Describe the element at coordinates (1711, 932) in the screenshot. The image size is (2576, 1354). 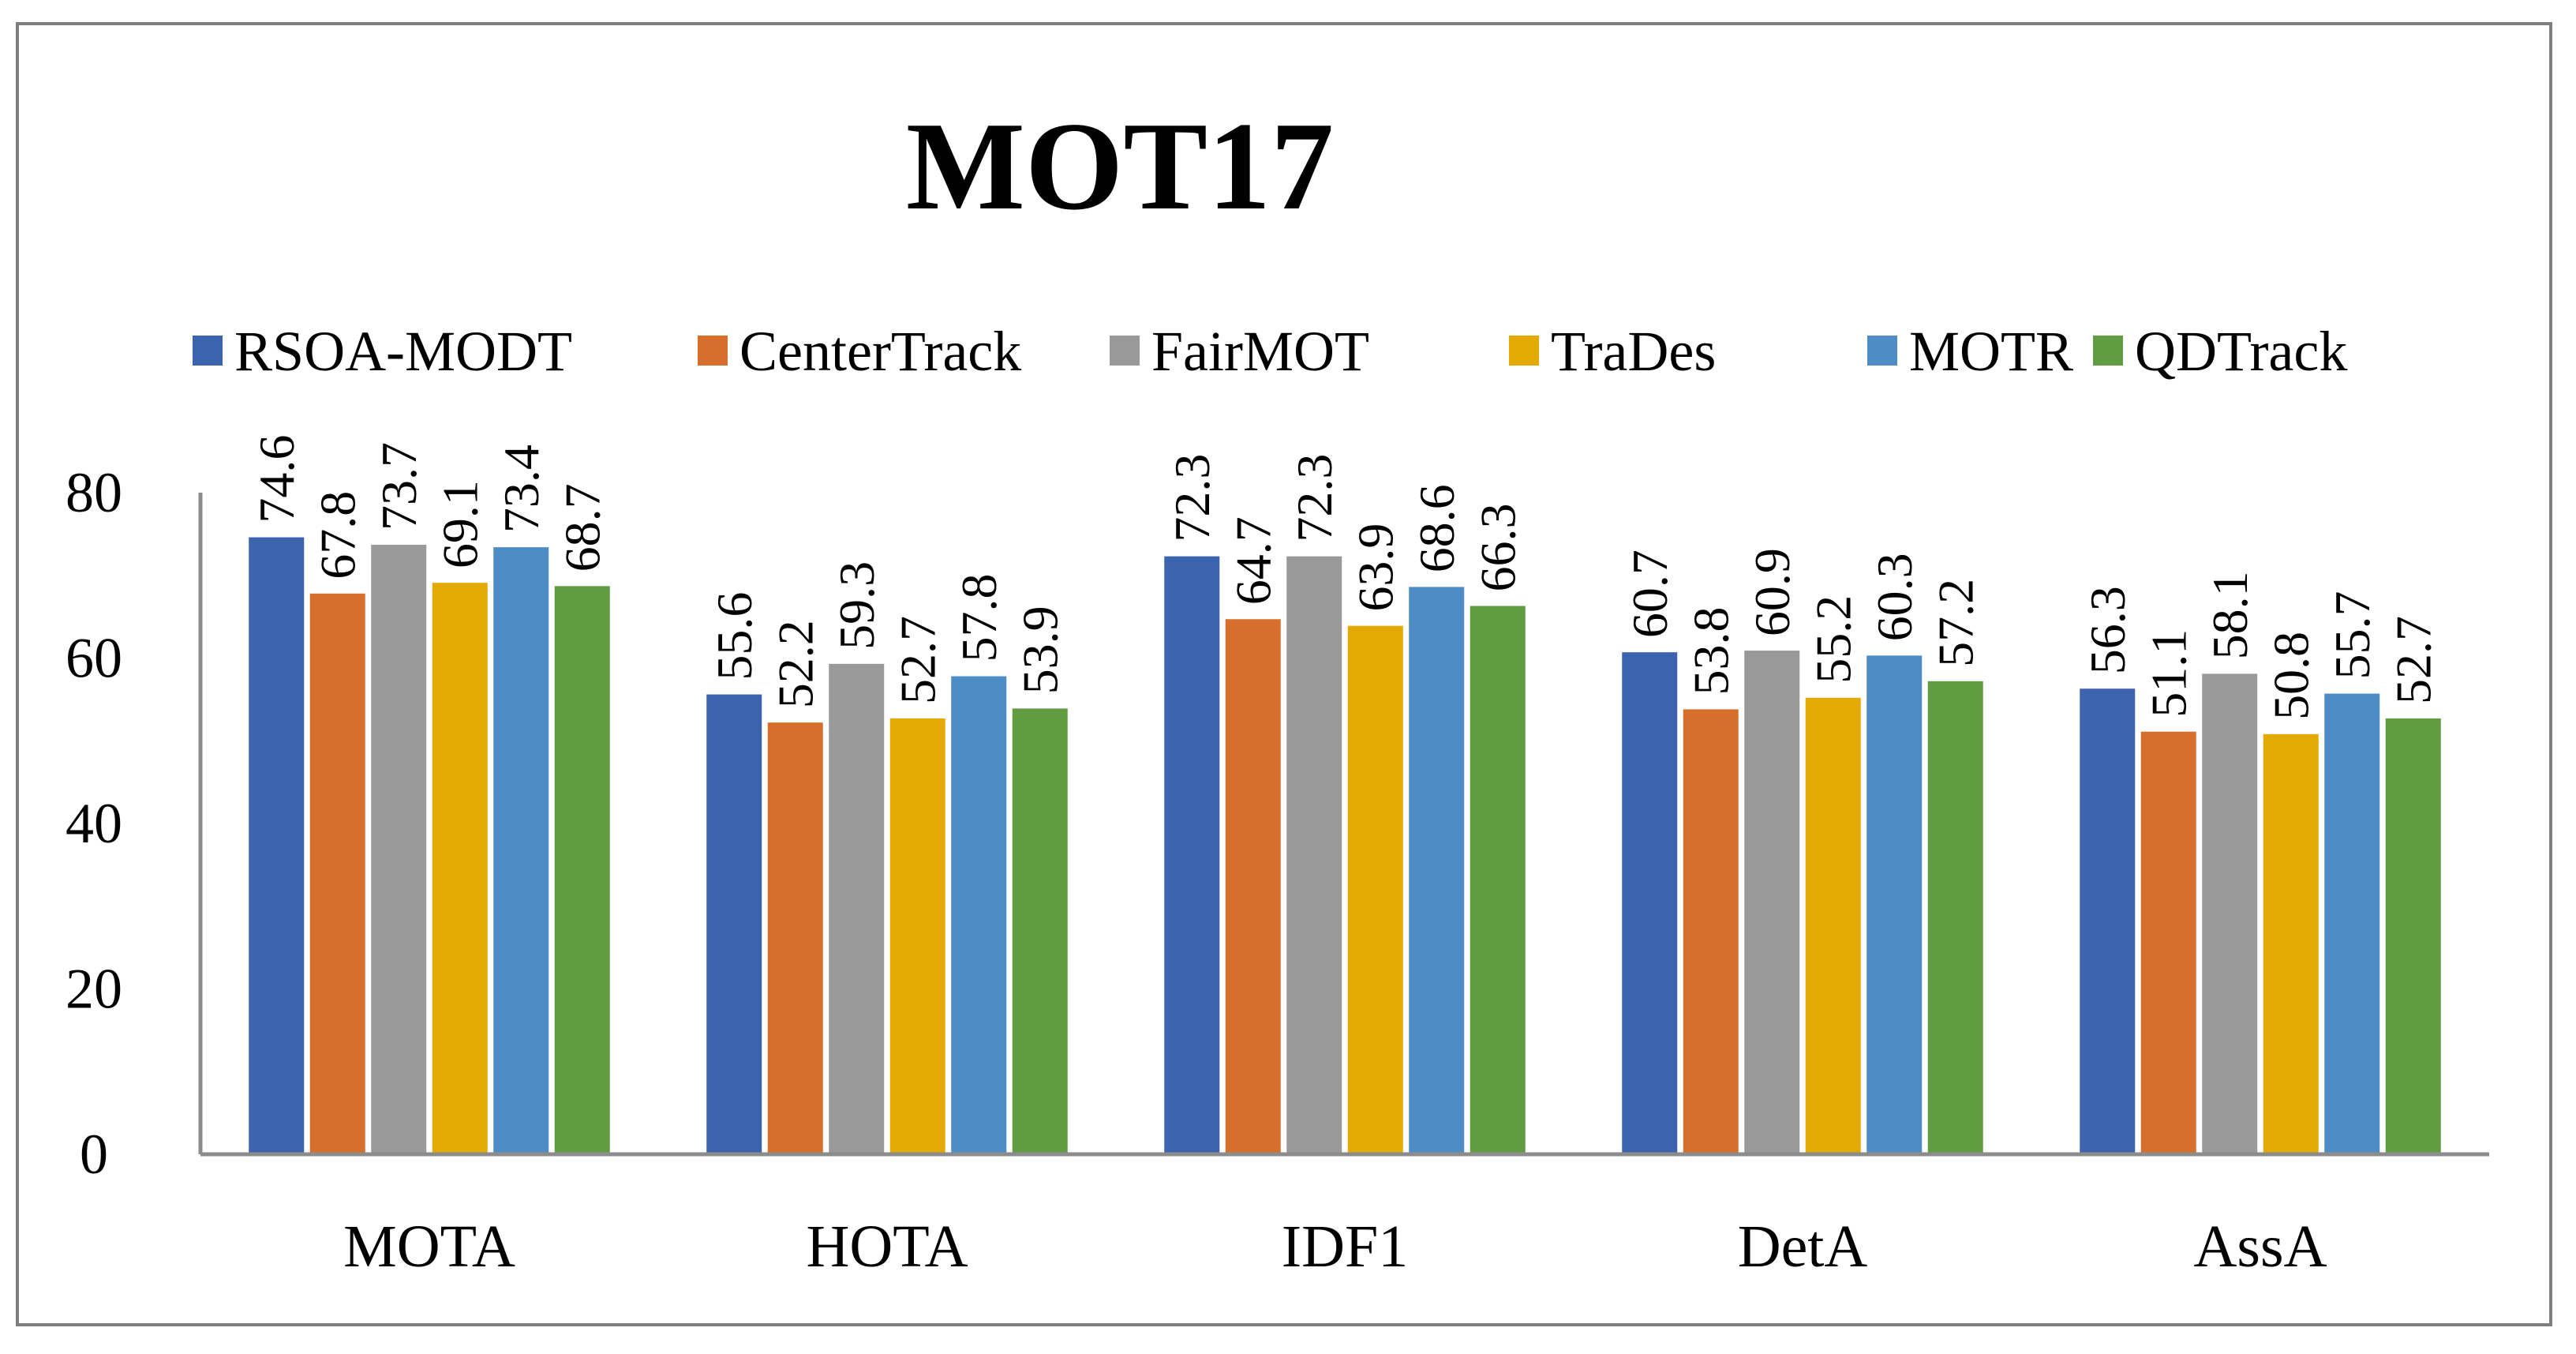
I see `bar-centertrack-deta` at that location.